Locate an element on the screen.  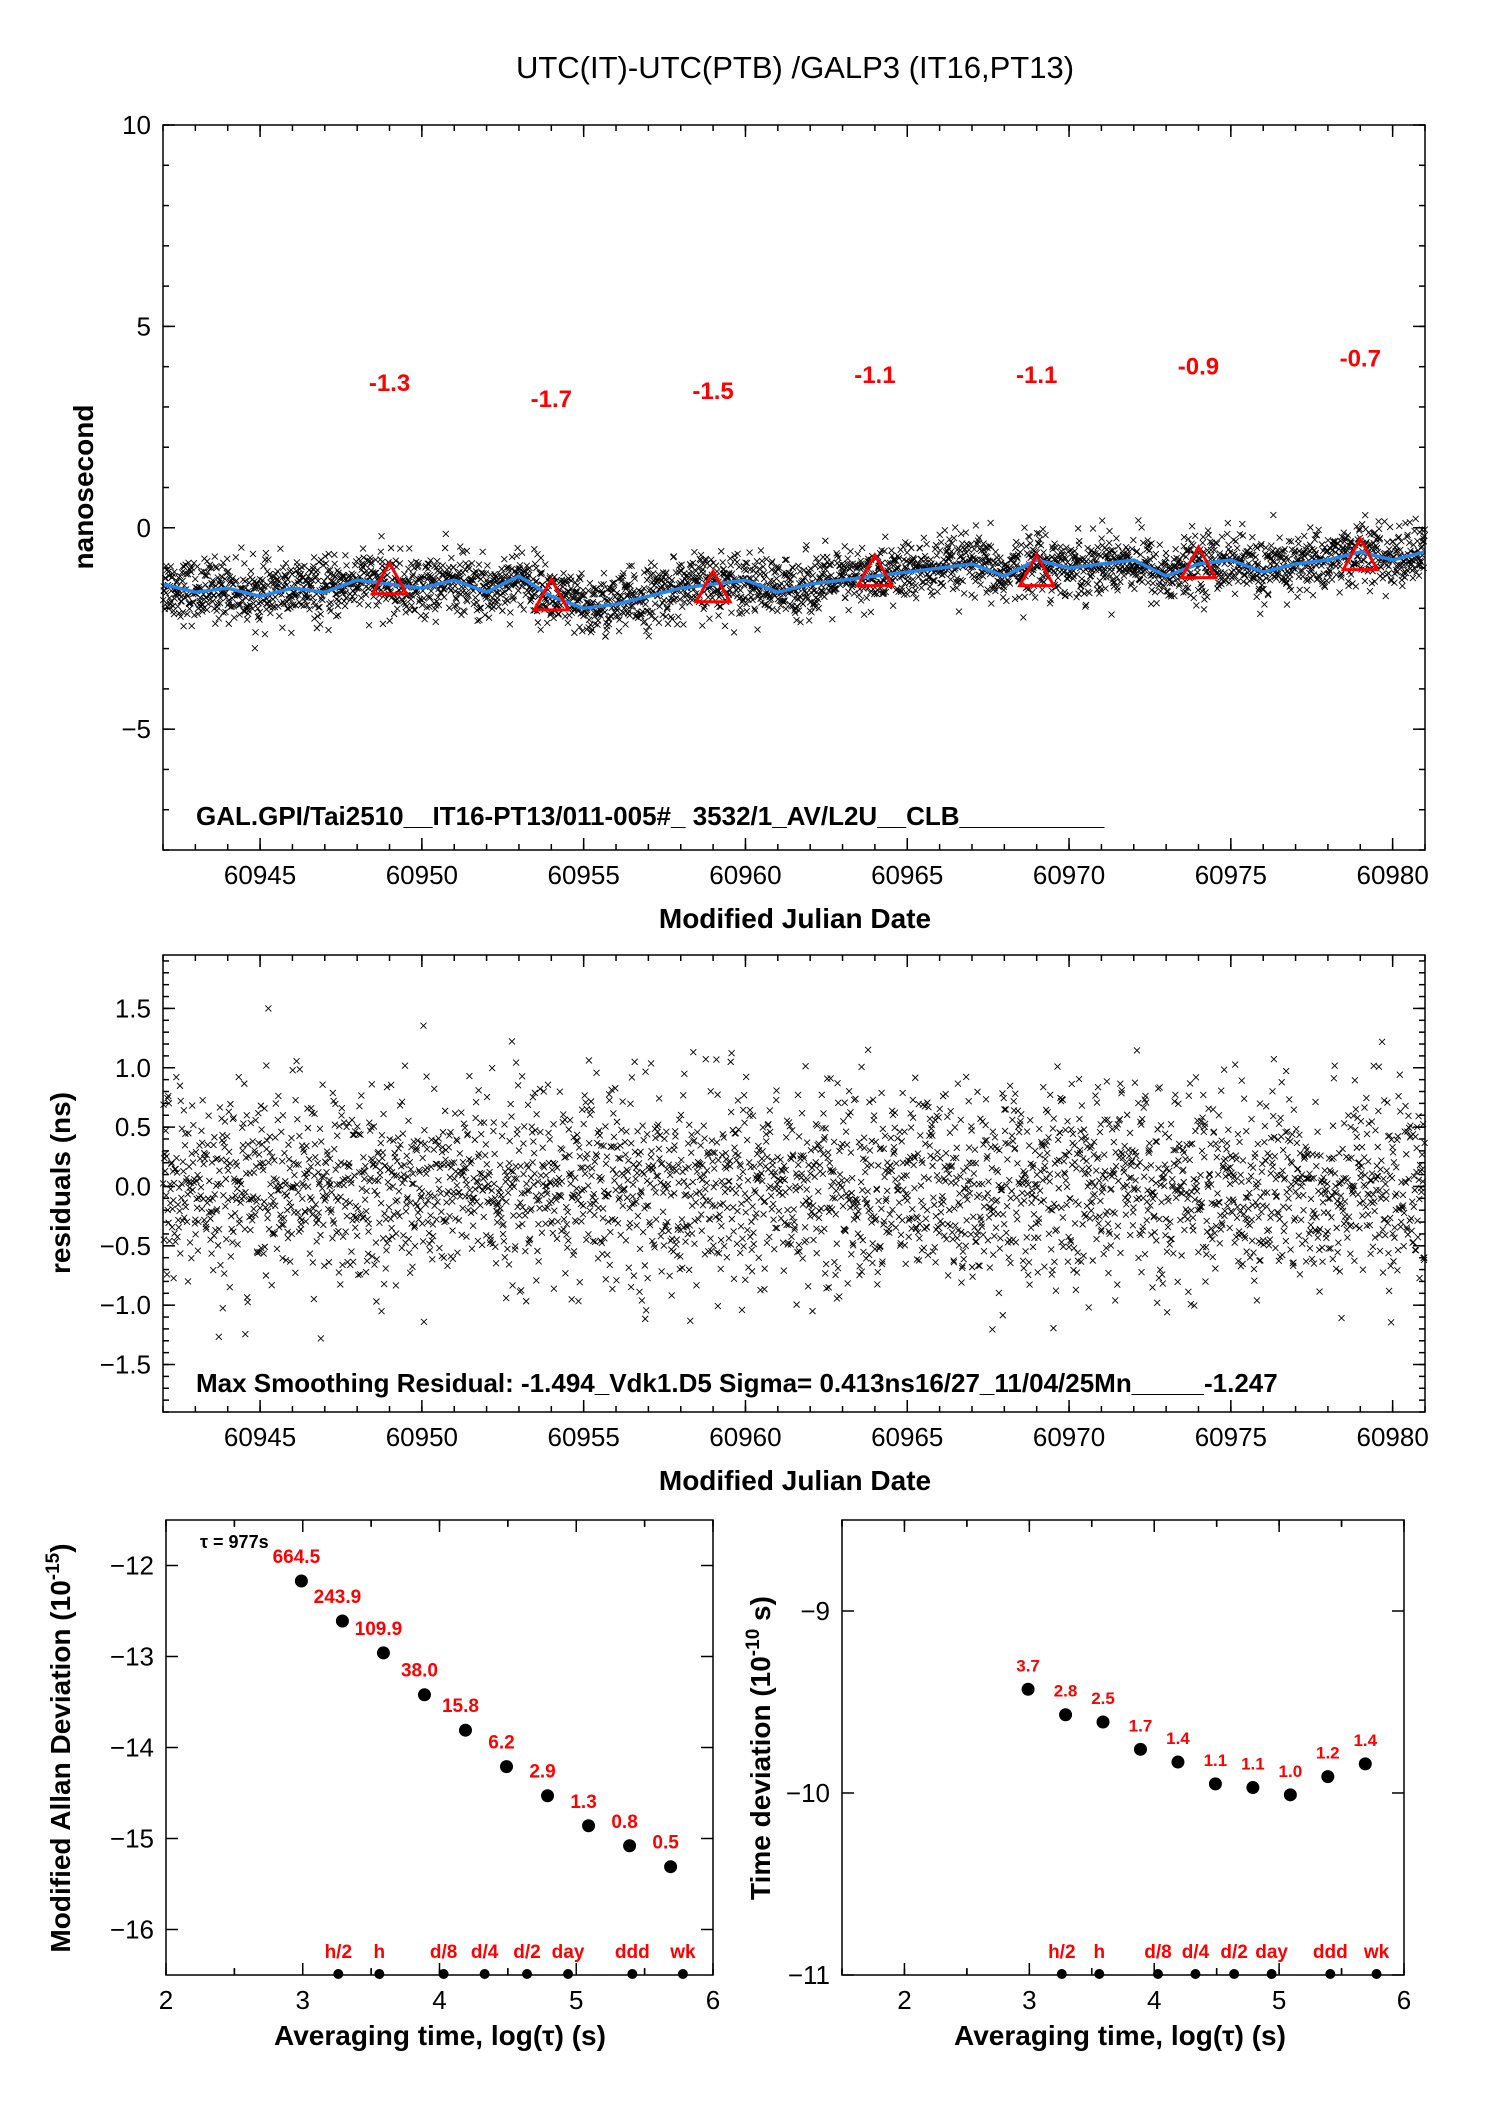
x-tick-label: 60960 is located at coordinates (745, 875).